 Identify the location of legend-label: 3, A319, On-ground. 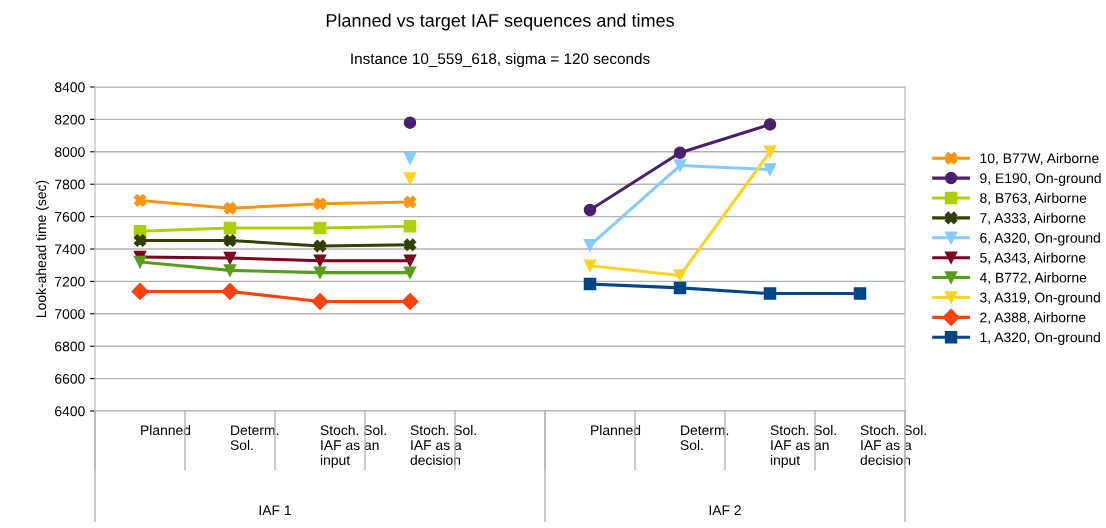
(1040, 299).